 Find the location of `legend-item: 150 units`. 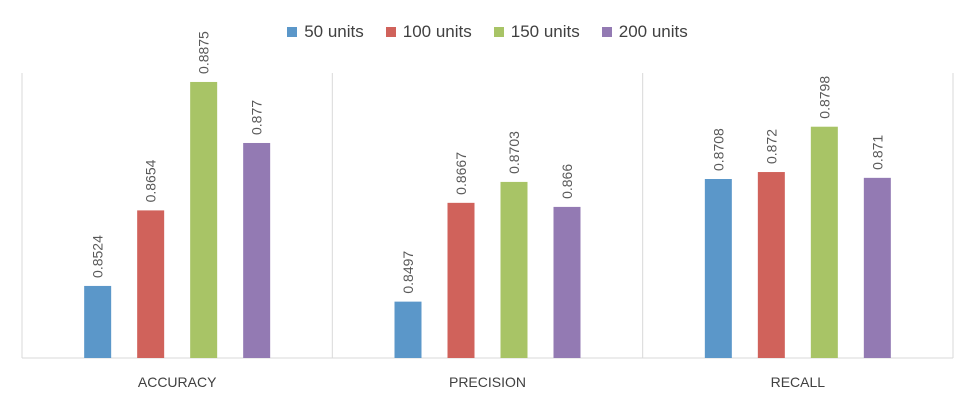

legend-item: 150 units is located at coordinates (536, 32).